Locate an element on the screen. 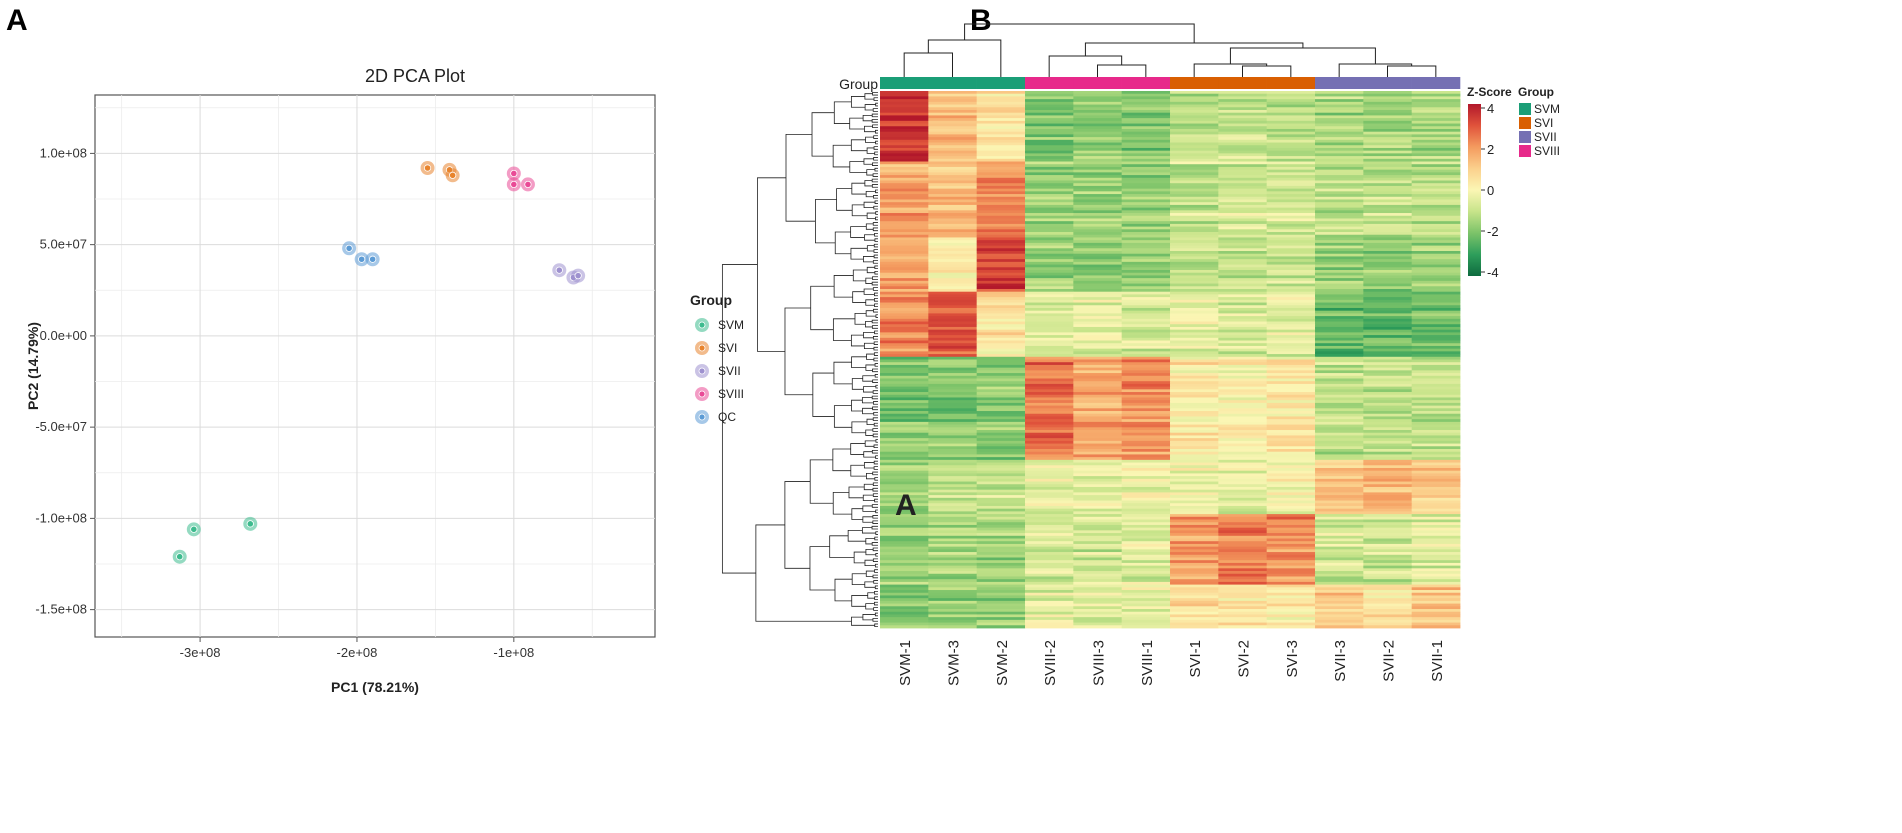 Image resolution: width=1902 pixels, height=833 pixels. pca-y-axis-label: PC2 (14.79%) is located at coordinates (33, 366).